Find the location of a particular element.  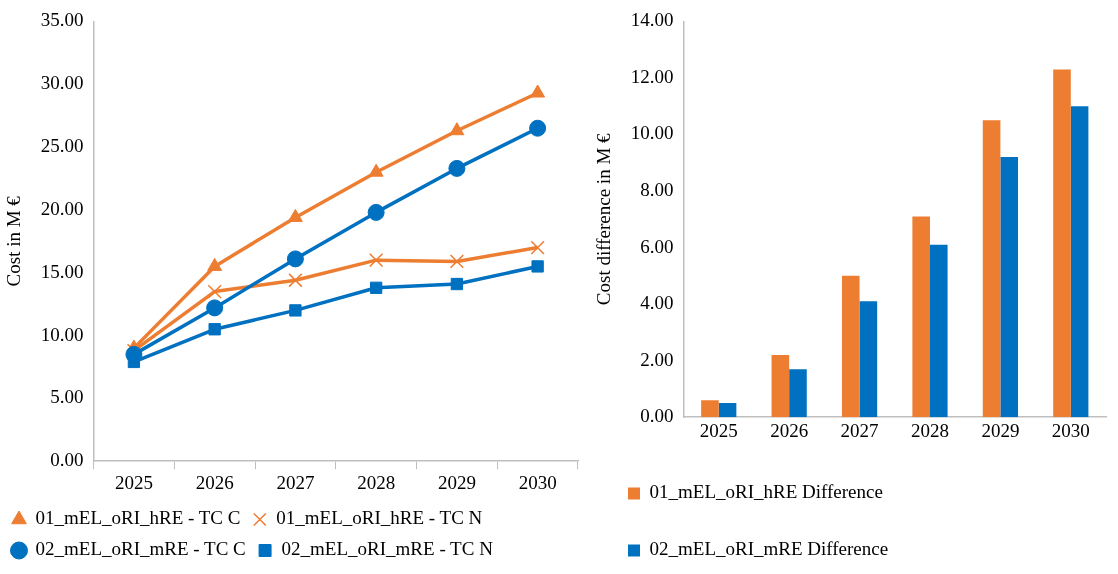

legend-label: 02_mEL_oRI_mRE - TC N is located at coordinates (387, 549).